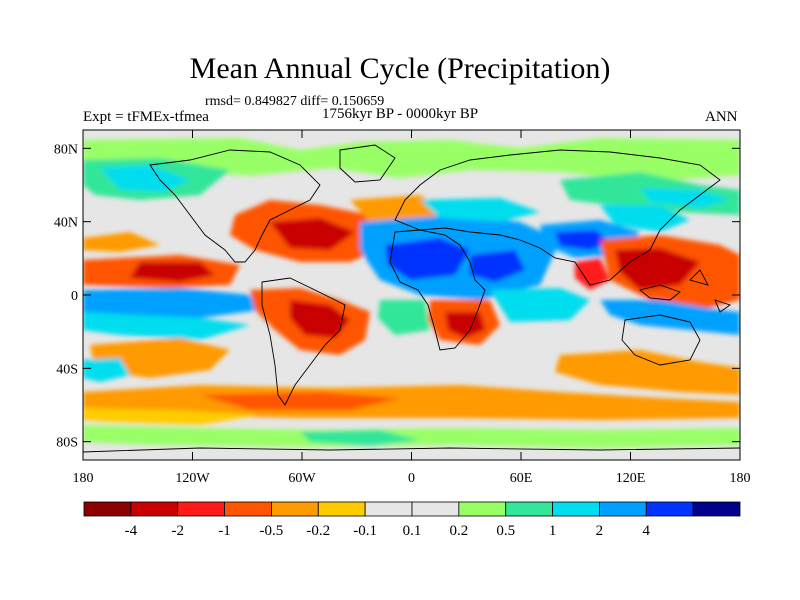  I want to click on lat-tick-label: 40S, so click(67, 369).